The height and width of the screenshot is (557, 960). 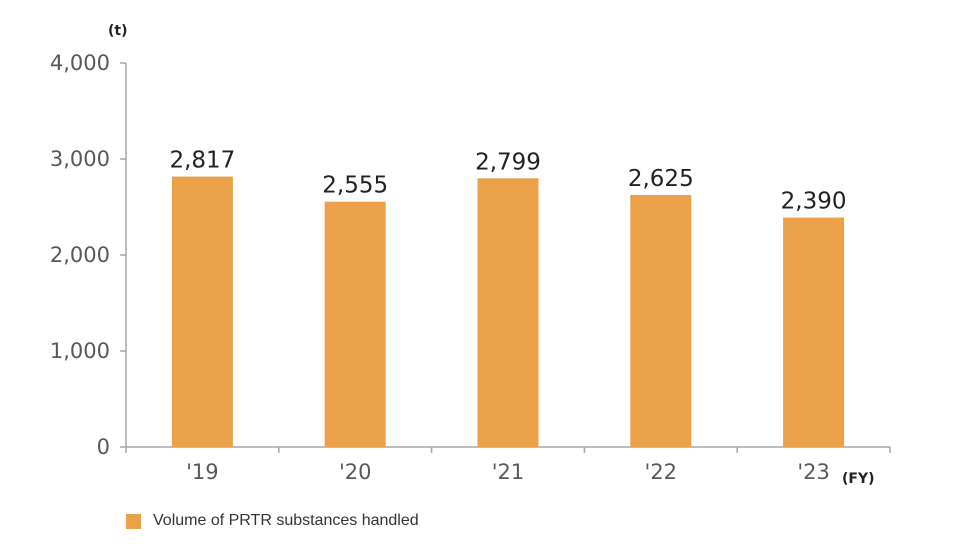 What do you see at coordinates (813, 472) in the screenshot?
I see `x-tick-label: '23` at bounding box center [813, 472].